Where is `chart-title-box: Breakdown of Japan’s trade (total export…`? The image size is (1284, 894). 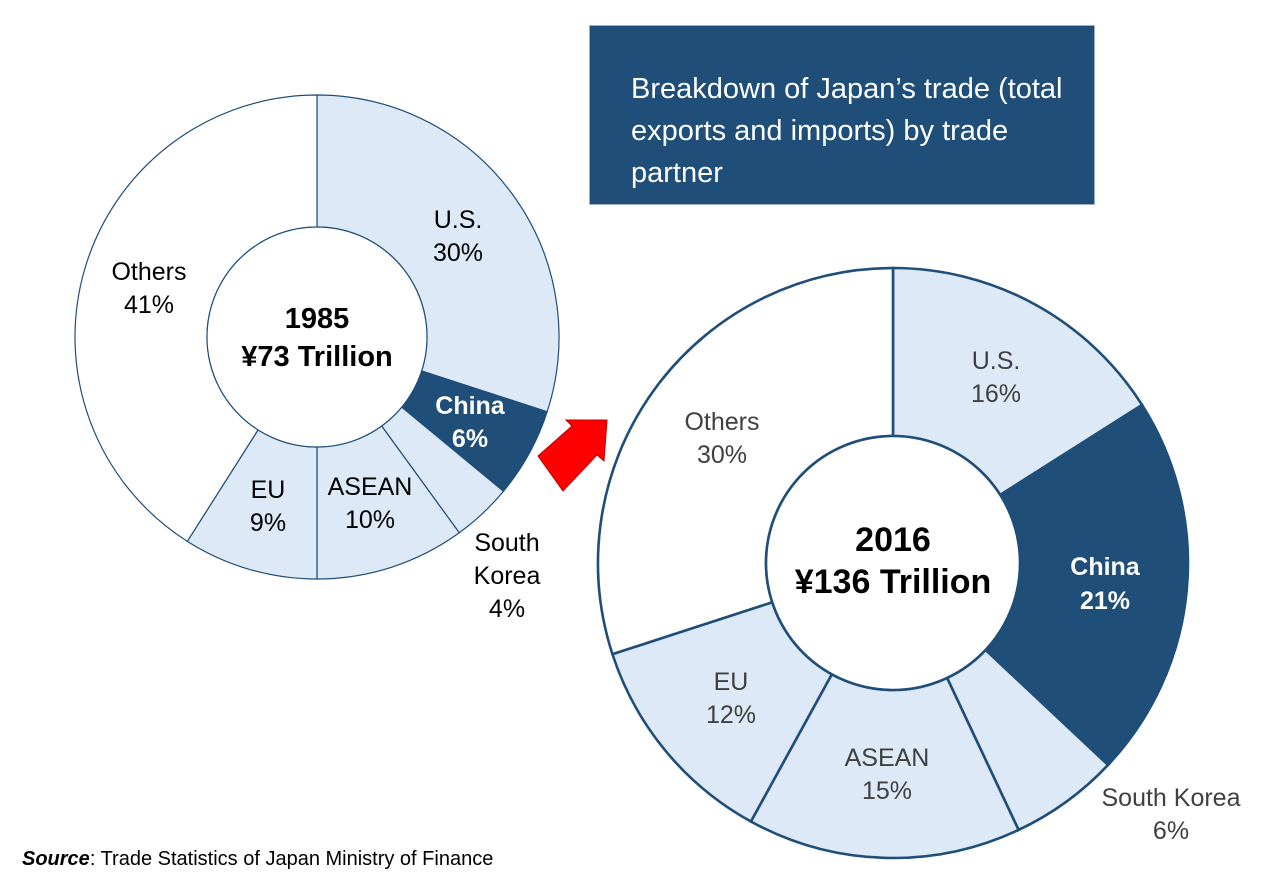
chart-title-box: Breakdown of Japan’s trade (total export… is located at coordinates (842, 115).